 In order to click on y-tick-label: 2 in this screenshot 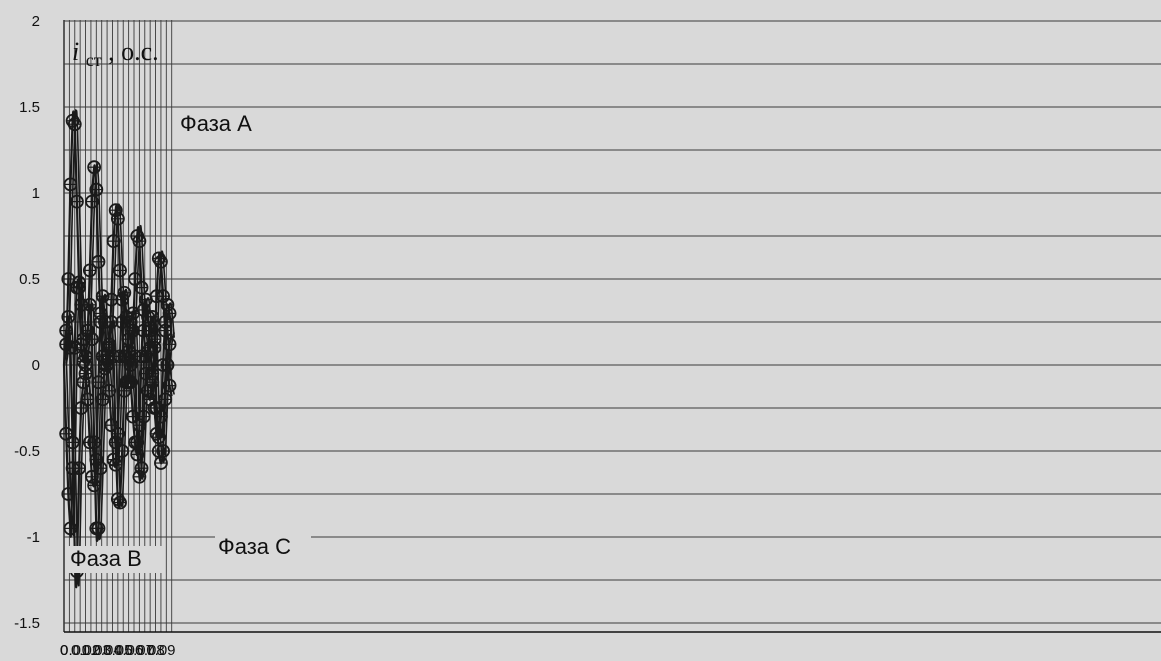, I will do `click(36, 21)`.